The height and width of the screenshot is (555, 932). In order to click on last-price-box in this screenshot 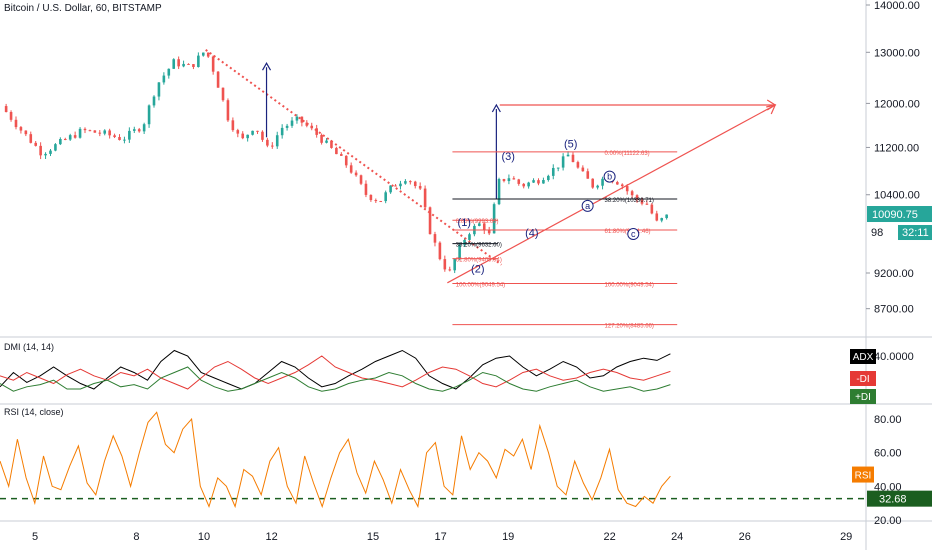, I will do `click(899, 214)`.